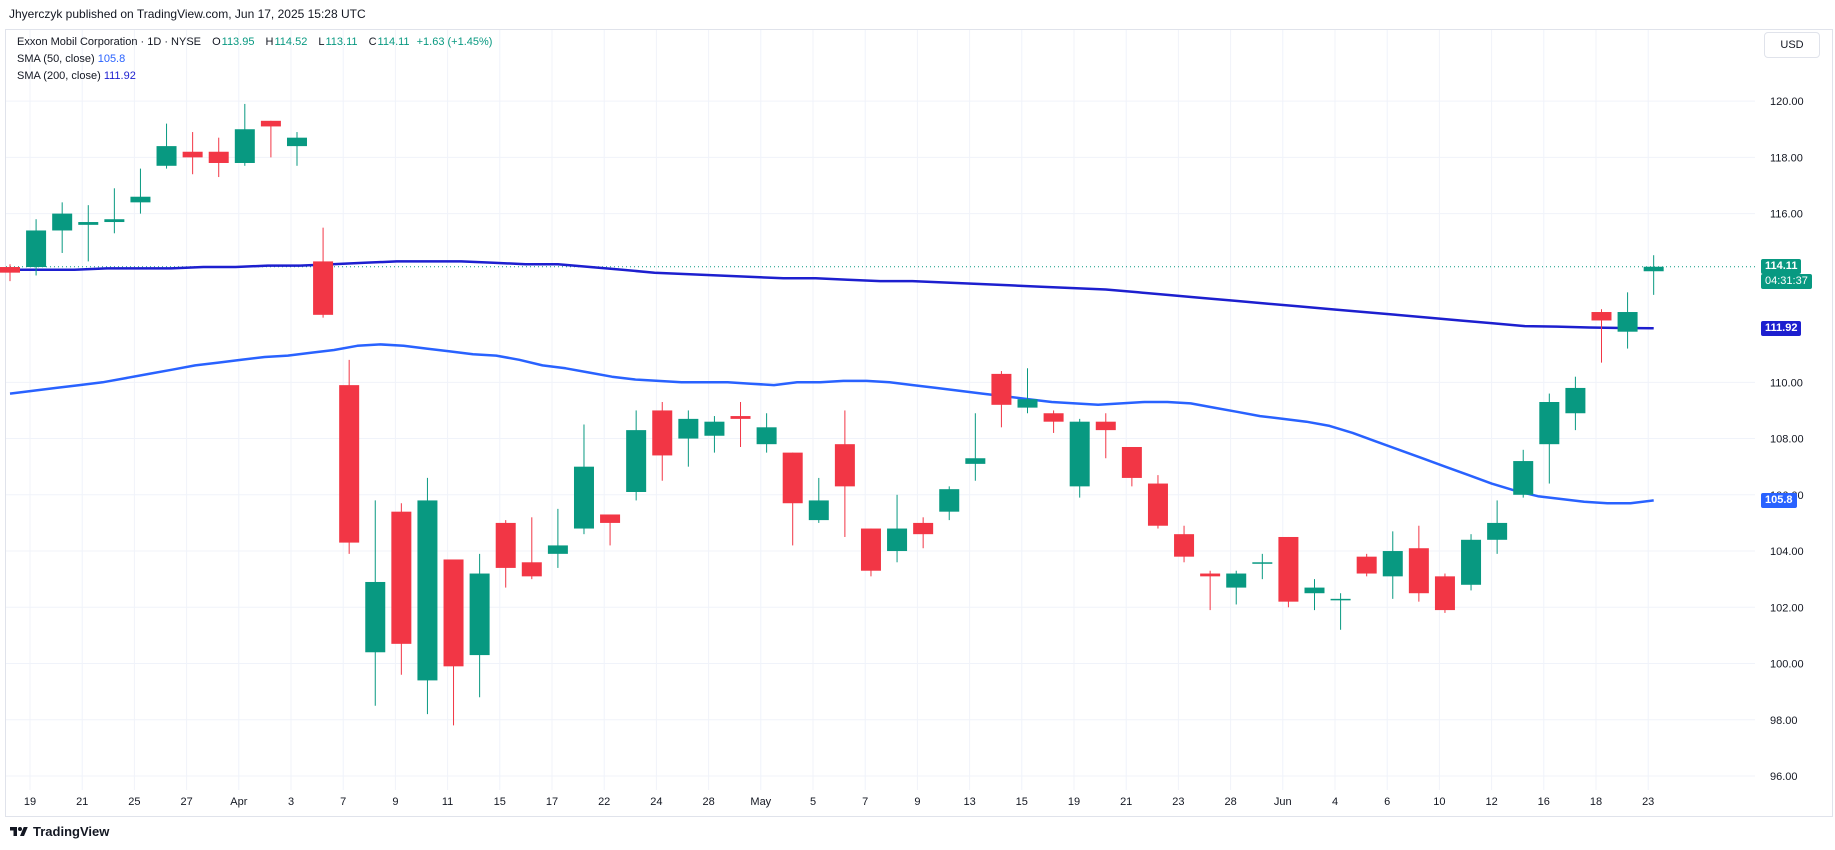 This screenshot has height=850, width=1835. Describe the element at coordinates (1596, 802) in the screenshot. I see `x-tick-label: 18` at that location.